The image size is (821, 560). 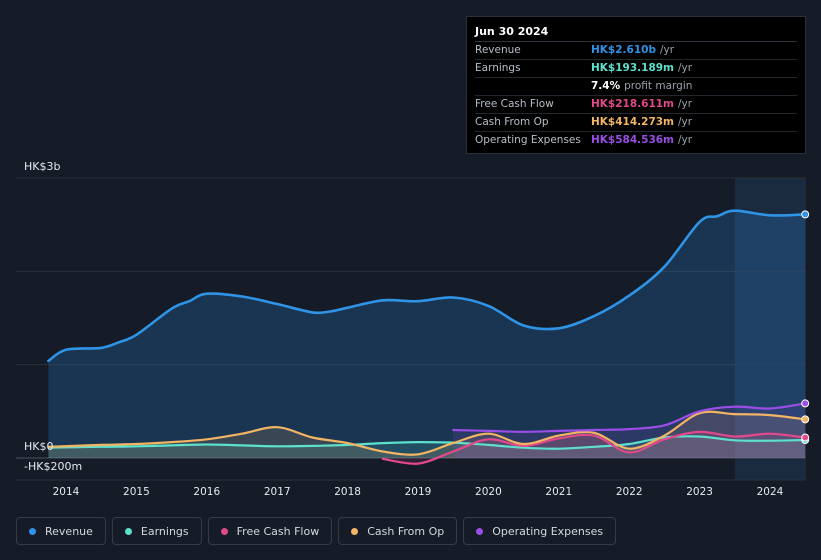 I want to click on endpoint-cfo, so click(x=805, y=419).